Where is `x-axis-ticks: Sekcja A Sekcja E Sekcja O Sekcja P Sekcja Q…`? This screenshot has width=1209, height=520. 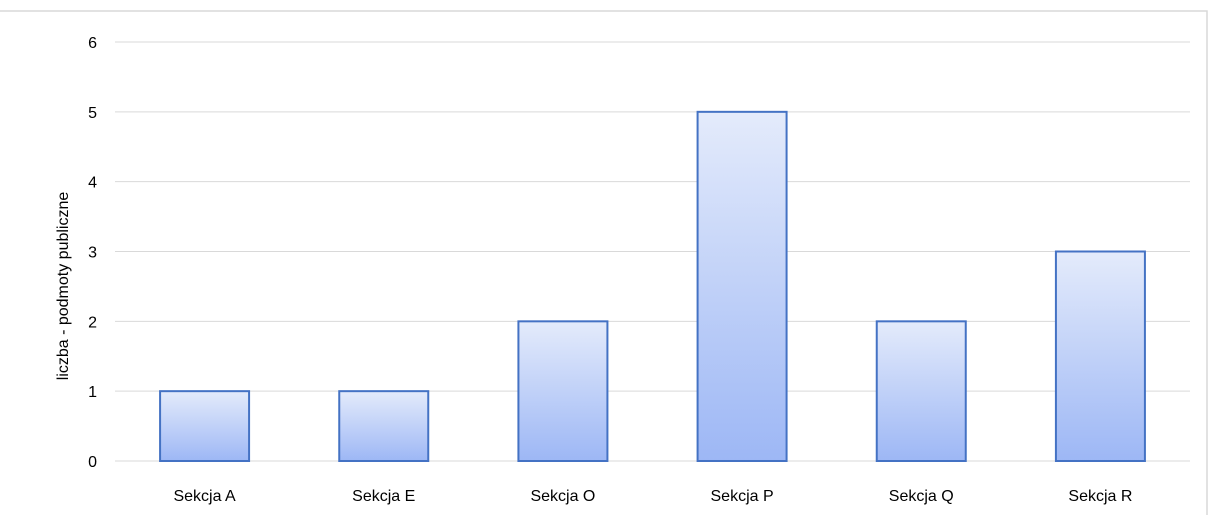
x-axis-ticks: Sekcja A Sekcja E Sekcja O Sekcja P Sekcja Q… is located at coordinates (652, 496).